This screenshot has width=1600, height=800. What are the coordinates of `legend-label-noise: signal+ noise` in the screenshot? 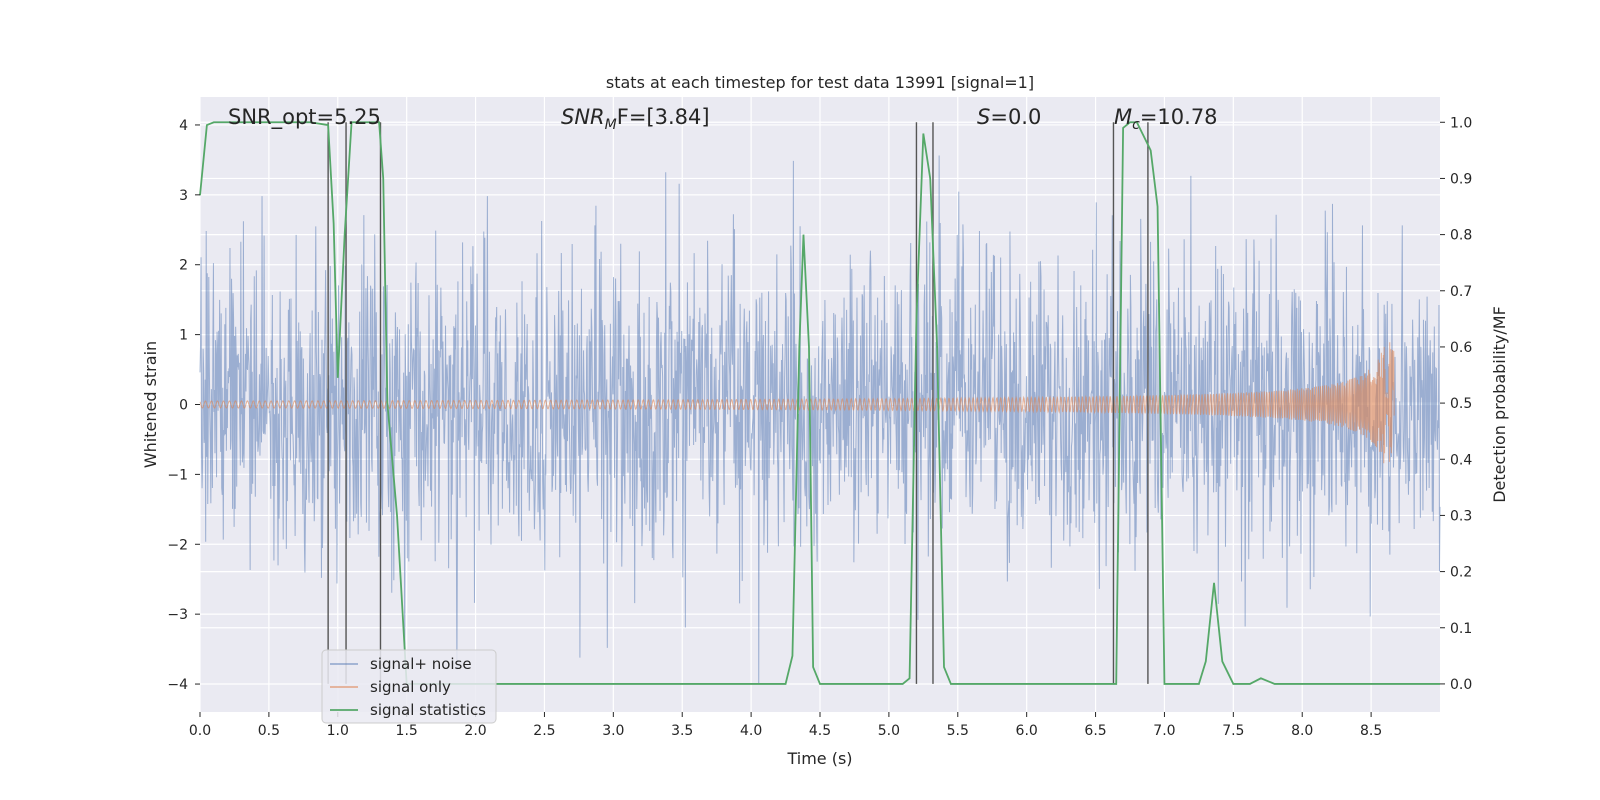 It's located at (421, 664).